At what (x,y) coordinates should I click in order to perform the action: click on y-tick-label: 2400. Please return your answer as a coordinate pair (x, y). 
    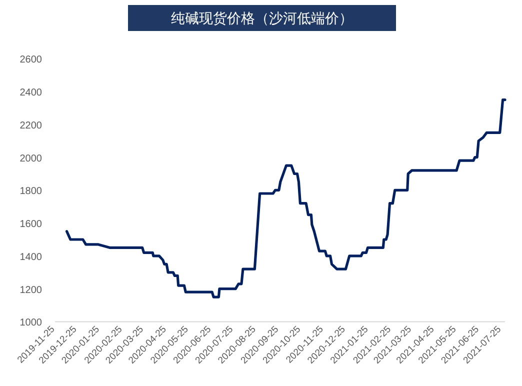
    Looking at the image, I should click on (31, 93).